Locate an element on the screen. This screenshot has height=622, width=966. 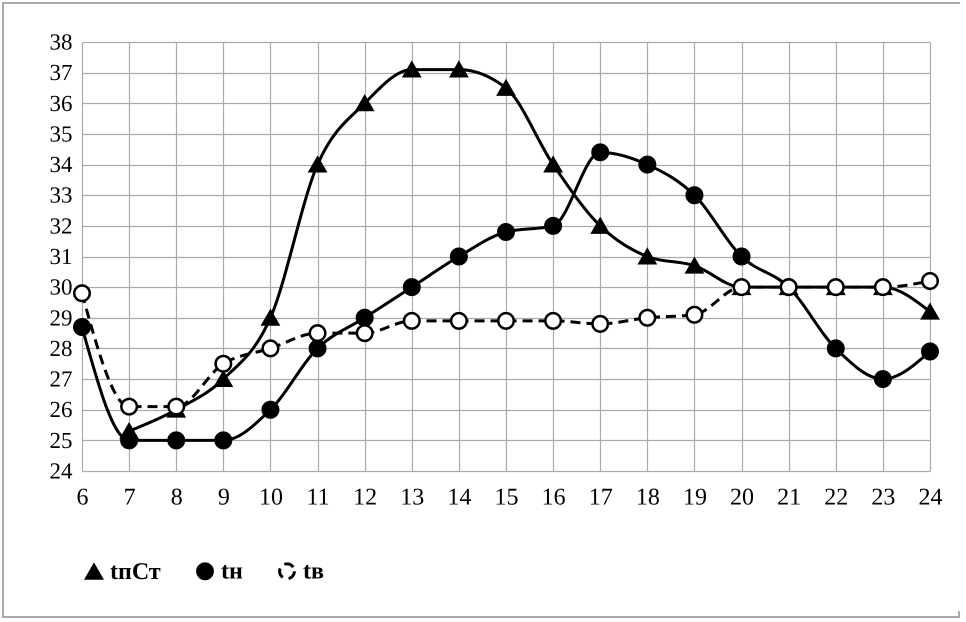
x-tick-label: 15 is located at coordinates (506, 497).